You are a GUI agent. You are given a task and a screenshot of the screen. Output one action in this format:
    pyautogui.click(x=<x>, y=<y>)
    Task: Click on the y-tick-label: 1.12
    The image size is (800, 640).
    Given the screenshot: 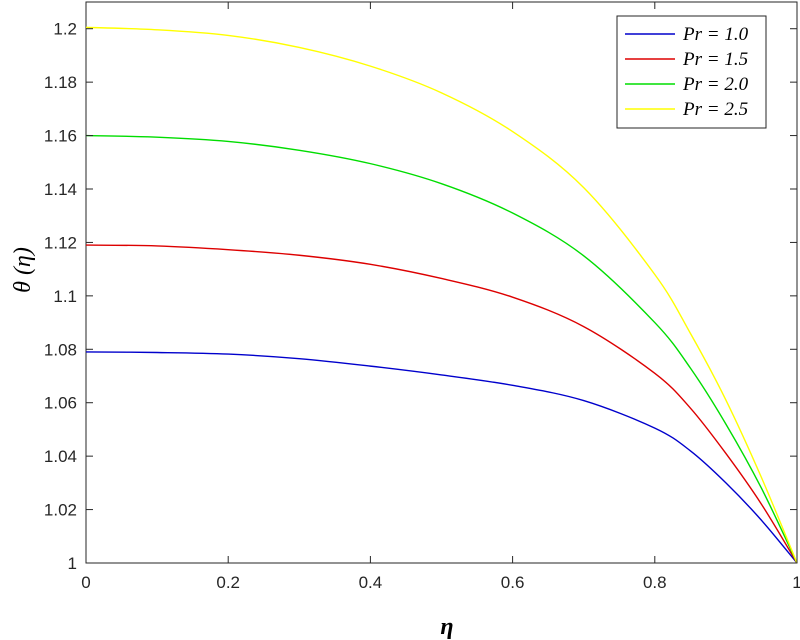 What is the action you would take?
    pyautogui.click(x=60, y=242)
    